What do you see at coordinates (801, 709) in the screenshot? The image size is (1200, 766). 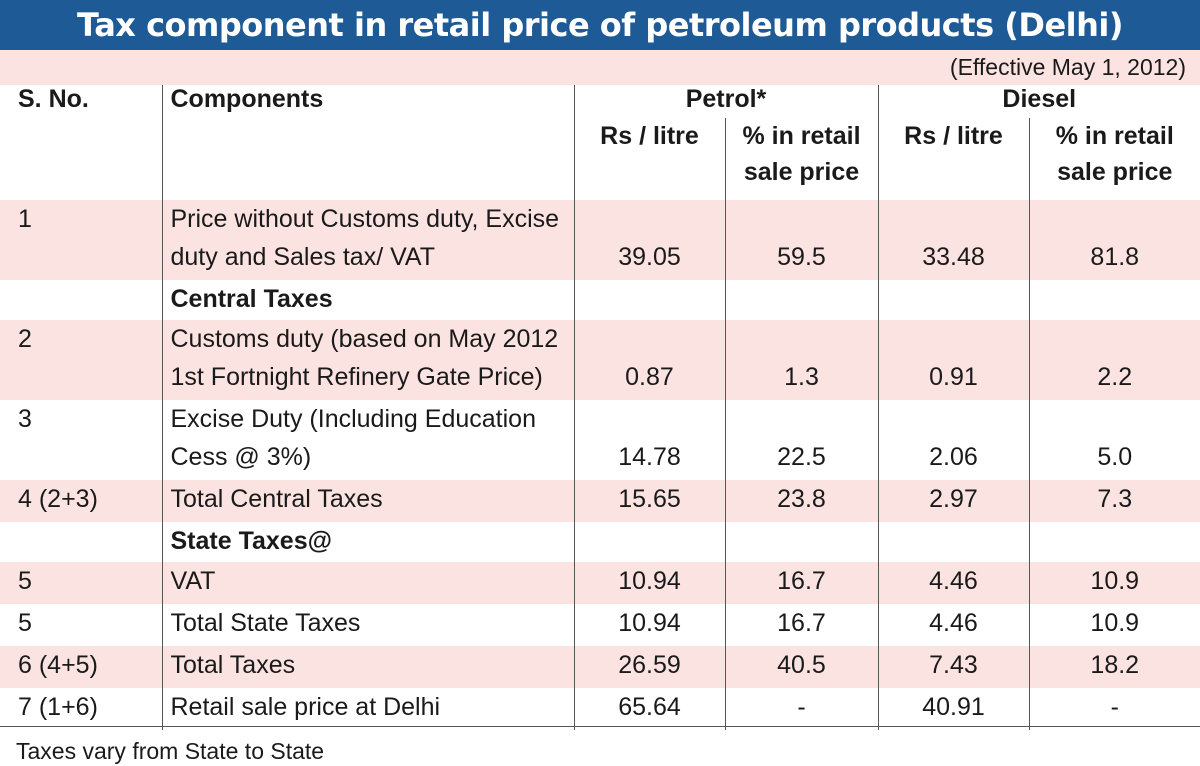 I see `petrol-pct-value: -` at bounding box center [801, 709].